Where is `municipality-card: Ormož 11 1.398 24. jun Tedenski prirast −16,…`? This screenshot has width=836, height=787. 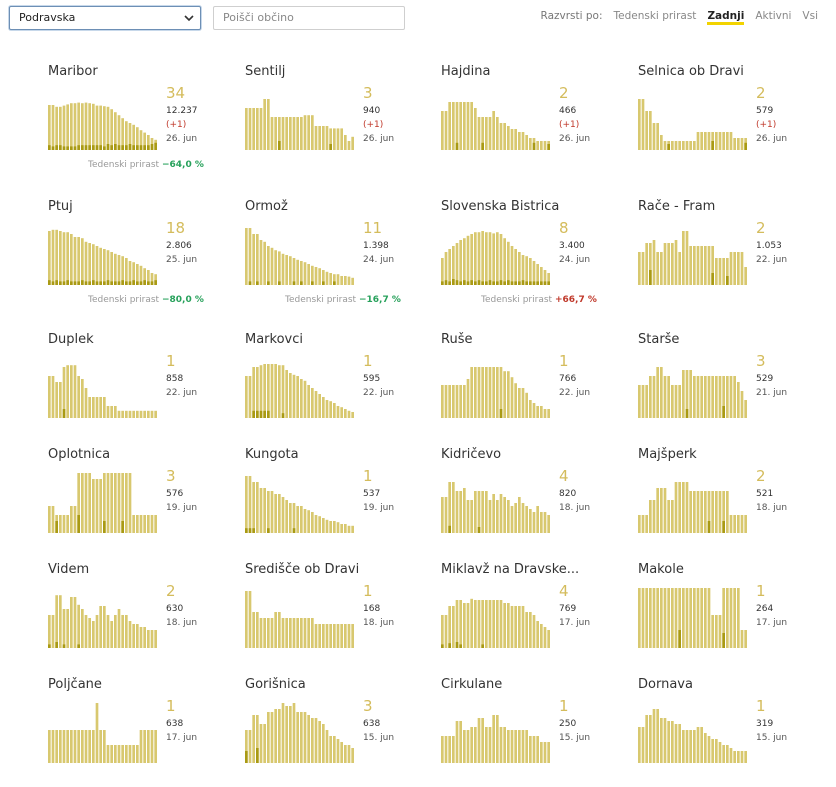
municipality-card: Ormož 11 1.398 24. jun Tedenski prirast −16,… is located at coordinates (330, 254).